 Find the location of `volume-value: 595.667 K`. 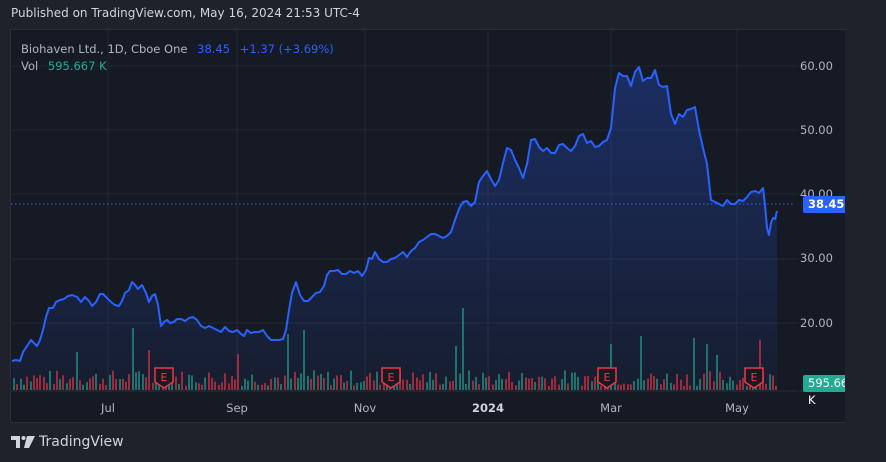

volume-value: 595.667 K is located at coordinates (77, 66).